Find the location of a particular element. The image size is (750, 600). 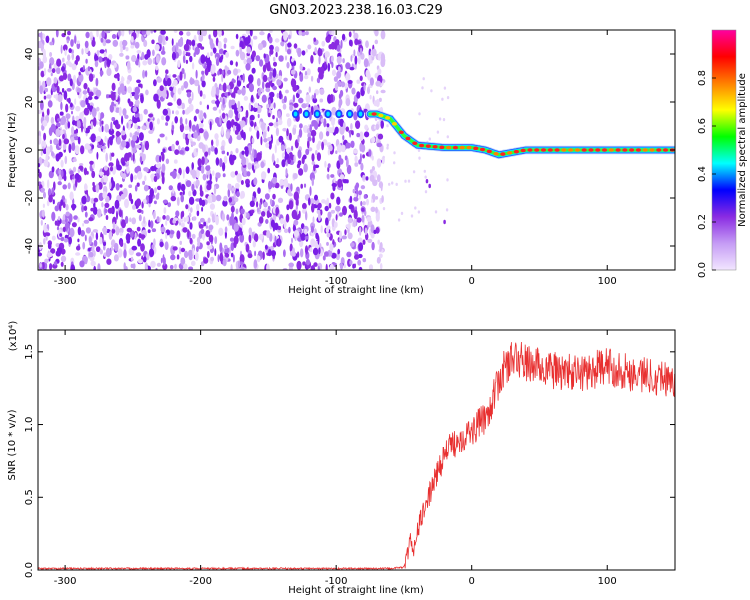

spectrogram-x-tick-label: 100 is located at coordinates (607, 281).